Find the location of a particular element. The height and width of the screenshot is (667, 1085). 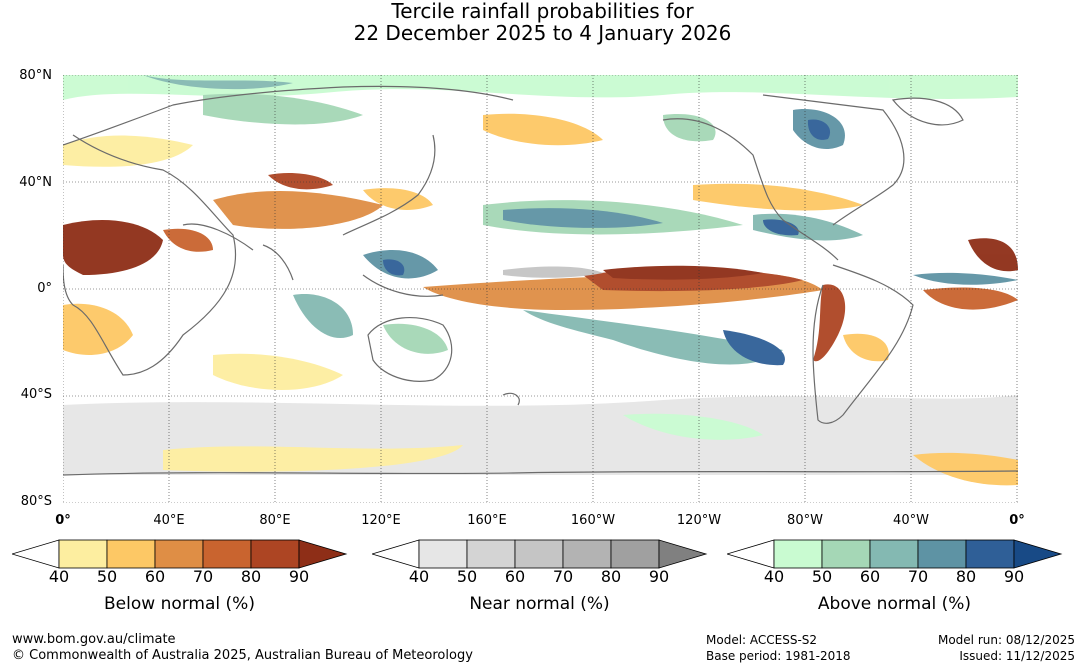

coast-arabia is located at coordinates (218, 237).